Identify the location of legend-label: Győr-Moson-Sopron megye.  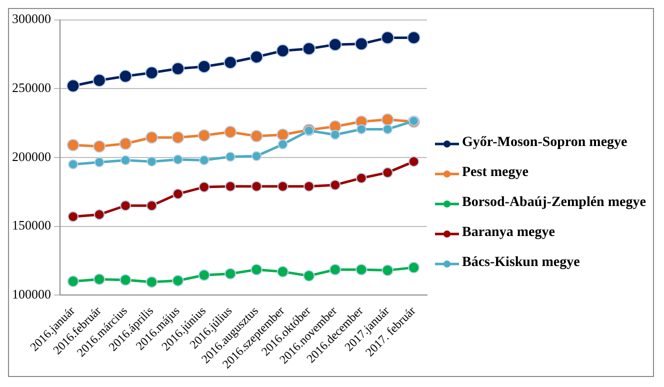
(545, 142).